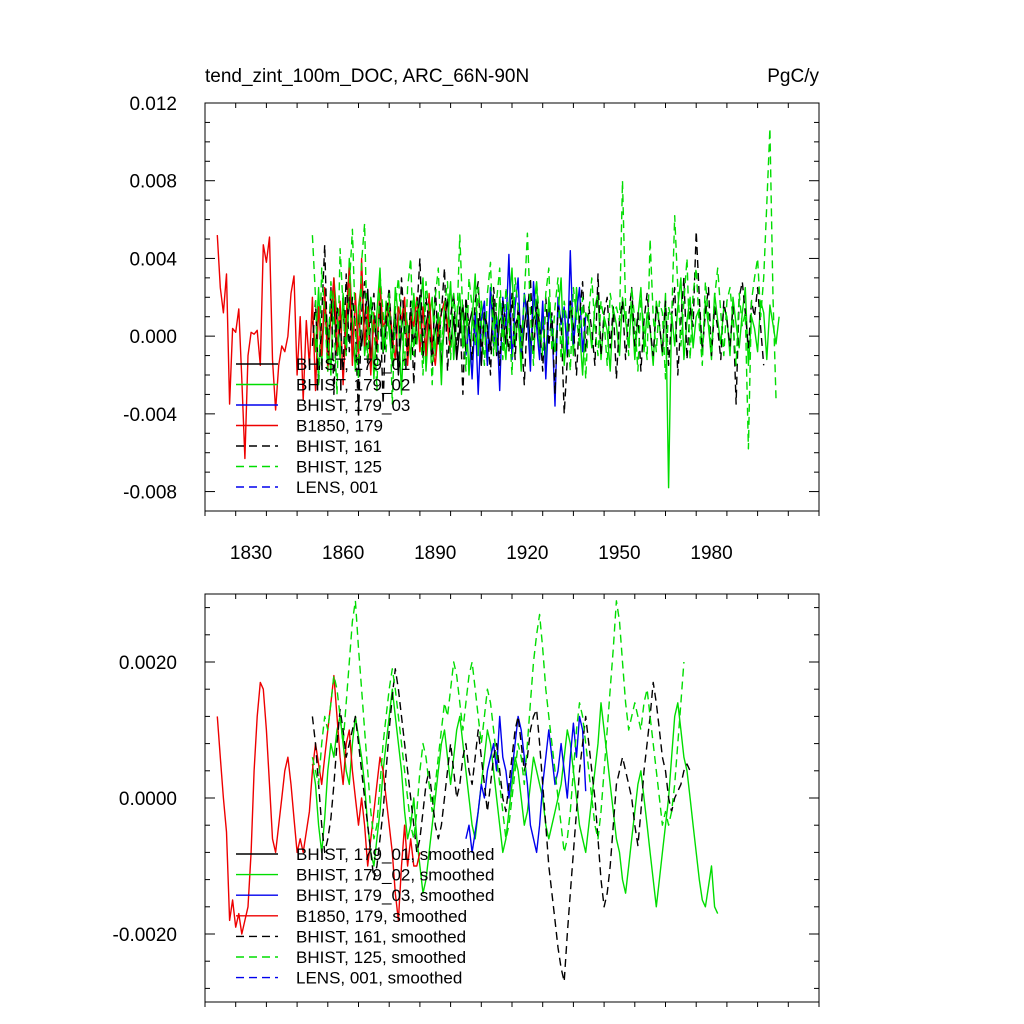 This screenshot has height=1024, width=1024. I want to click on legend-label: BHIST, 179_03, so click(353, 405).